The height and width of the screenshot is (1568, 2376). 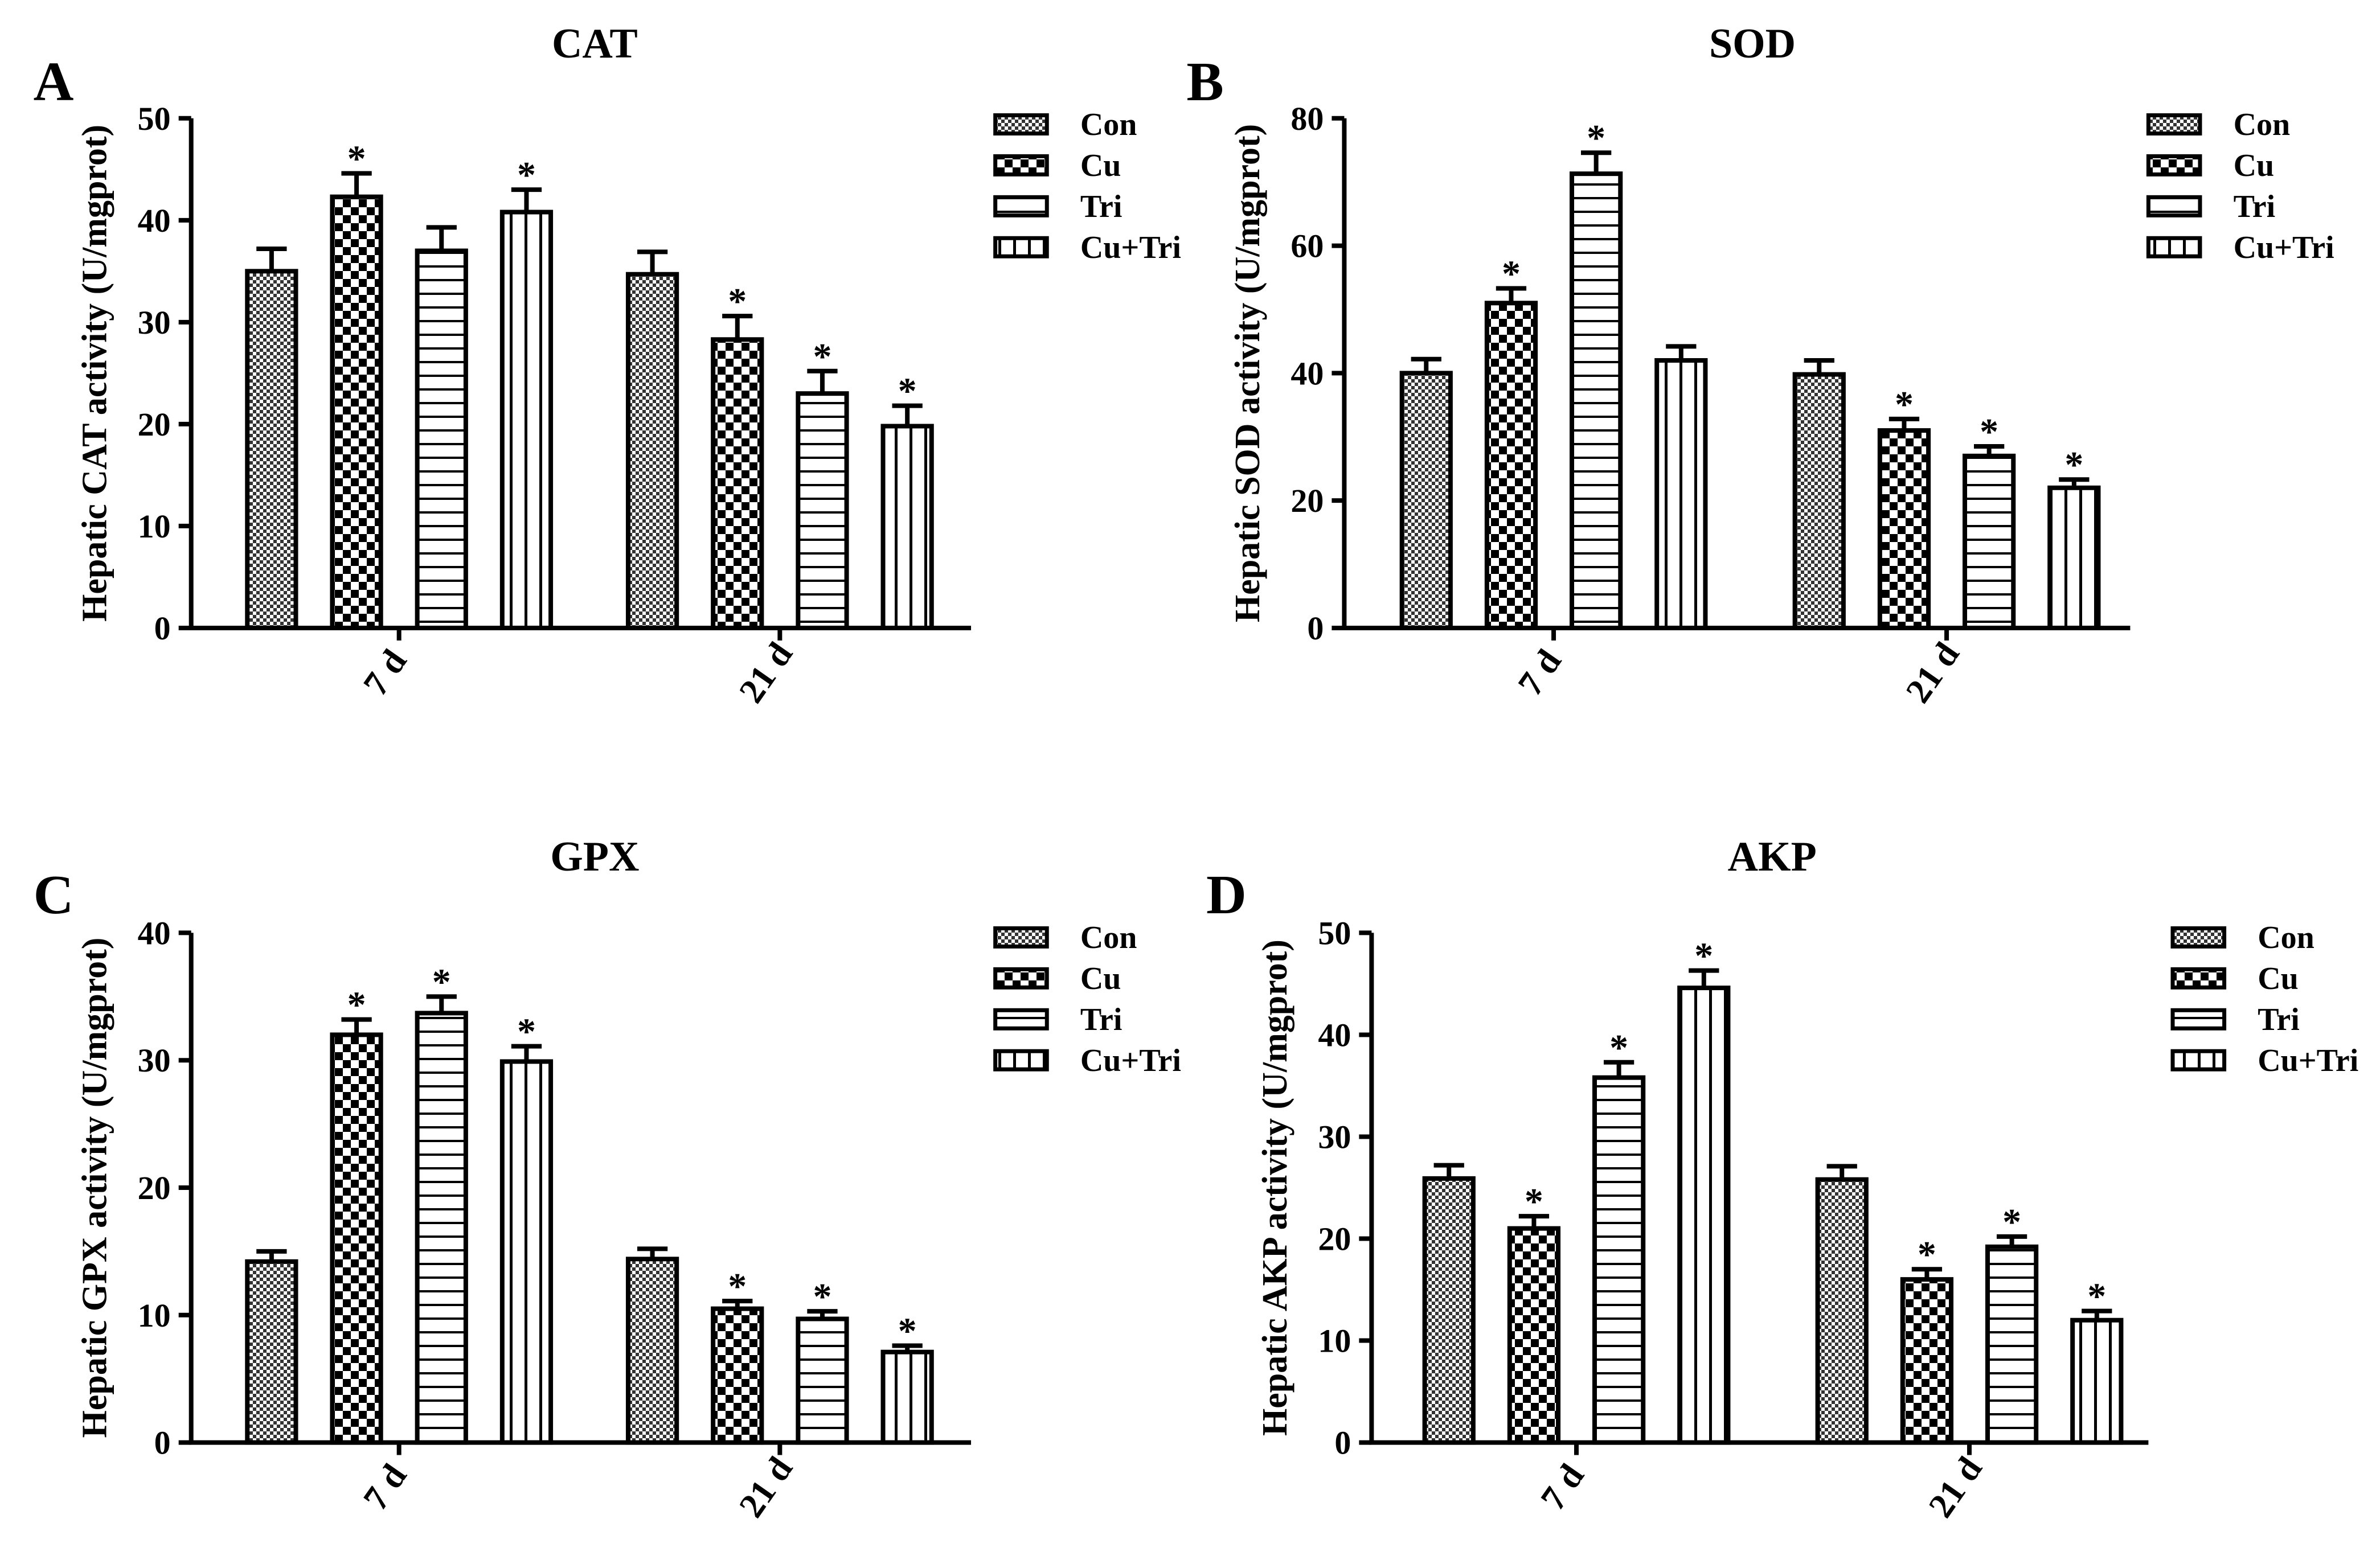 I want to click on panel-label: D, so click(x=1226, y=895).